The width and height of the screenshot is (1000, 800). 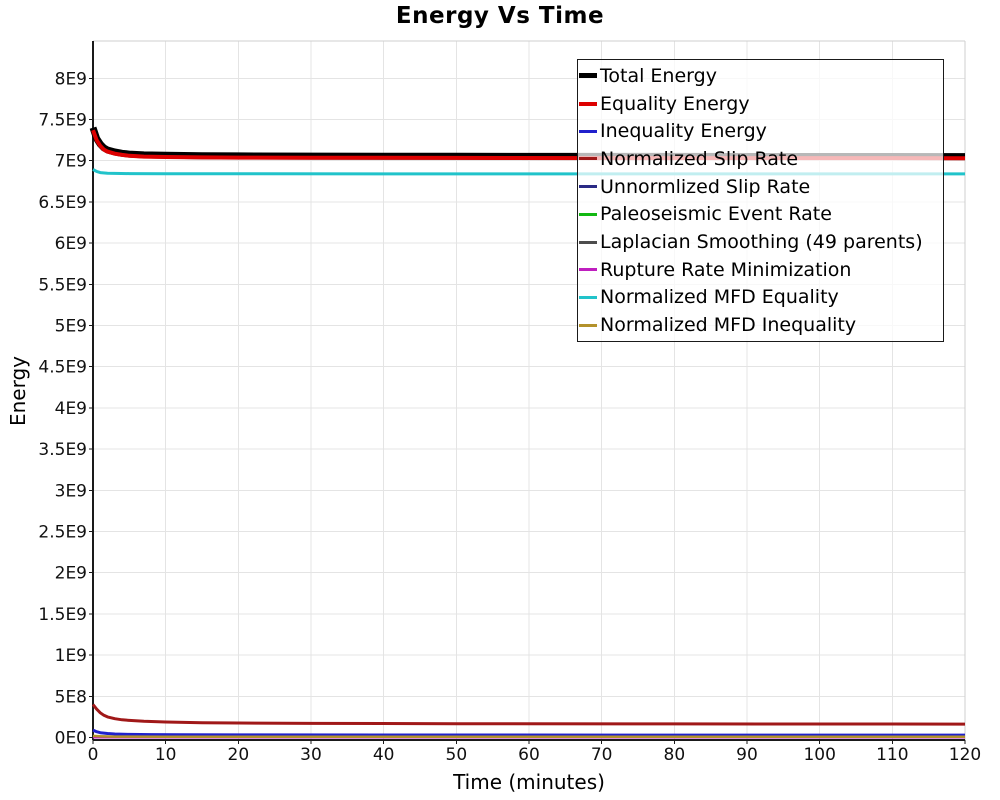 What do you see at coordinates (62, 615) in the screenshot?
I see `y-tick-label: 1.5E9` at bounding box center [62, 615].